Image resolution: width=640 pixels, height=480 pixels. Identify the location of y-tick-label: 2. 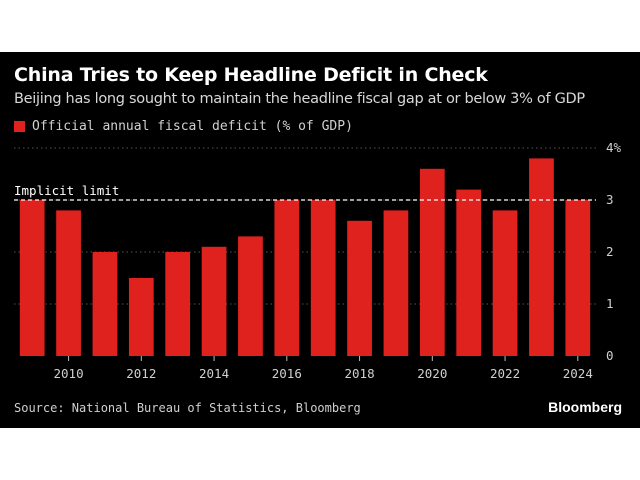
(610, 251).